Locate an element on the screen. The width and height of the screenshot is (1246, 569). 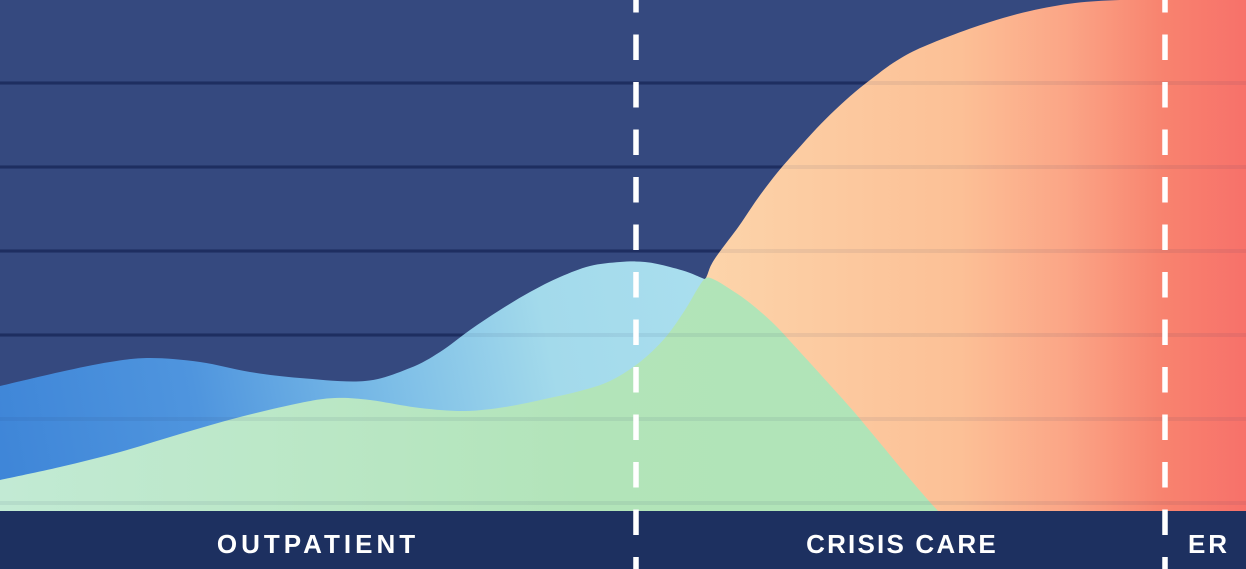
svg-text: OUTPATIENT is located at coordinates (318, 544).